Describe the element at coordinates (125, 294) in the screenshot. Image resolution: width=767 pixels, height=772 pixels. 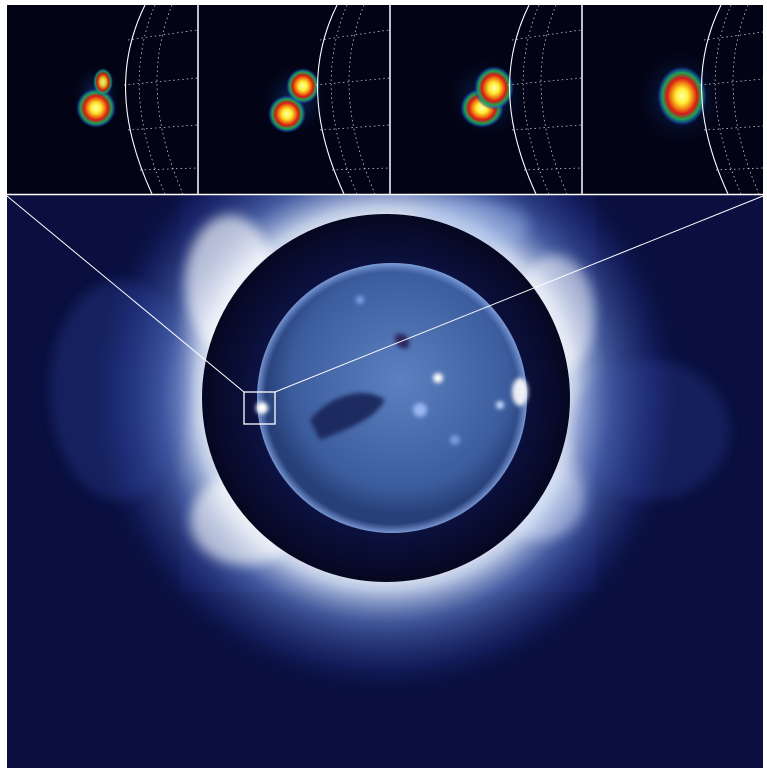
I see `zoom-line-left` at that location.